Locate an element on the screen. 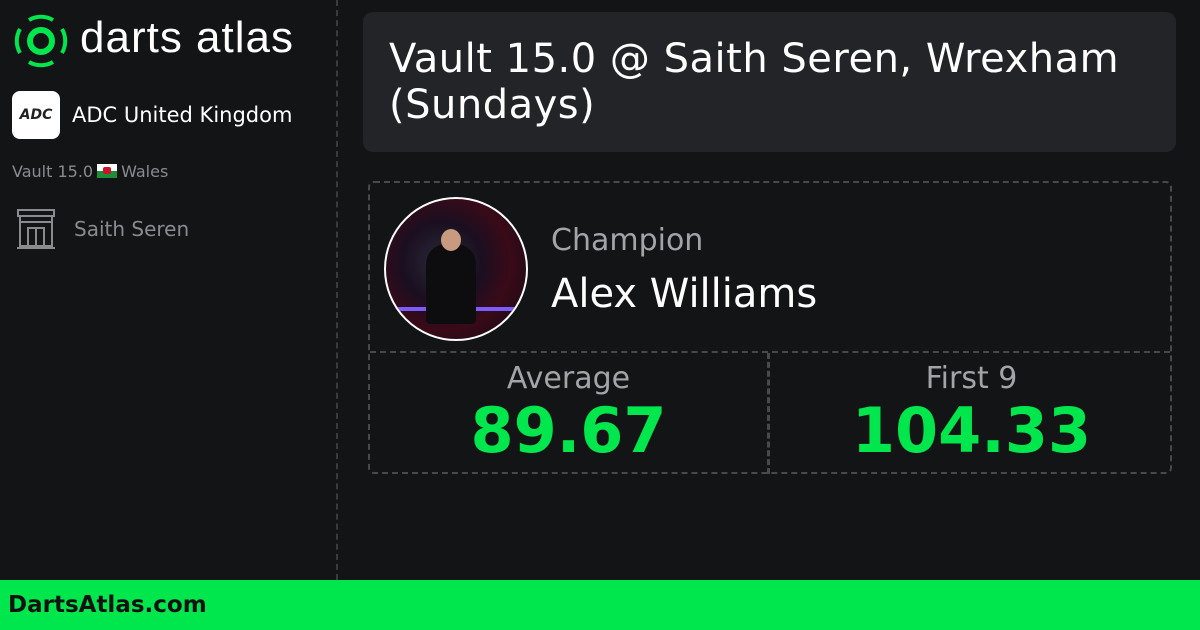 The image size is (1200, 630). series-info: Vault 15.0 Wales is located at coordinates (90, 171).